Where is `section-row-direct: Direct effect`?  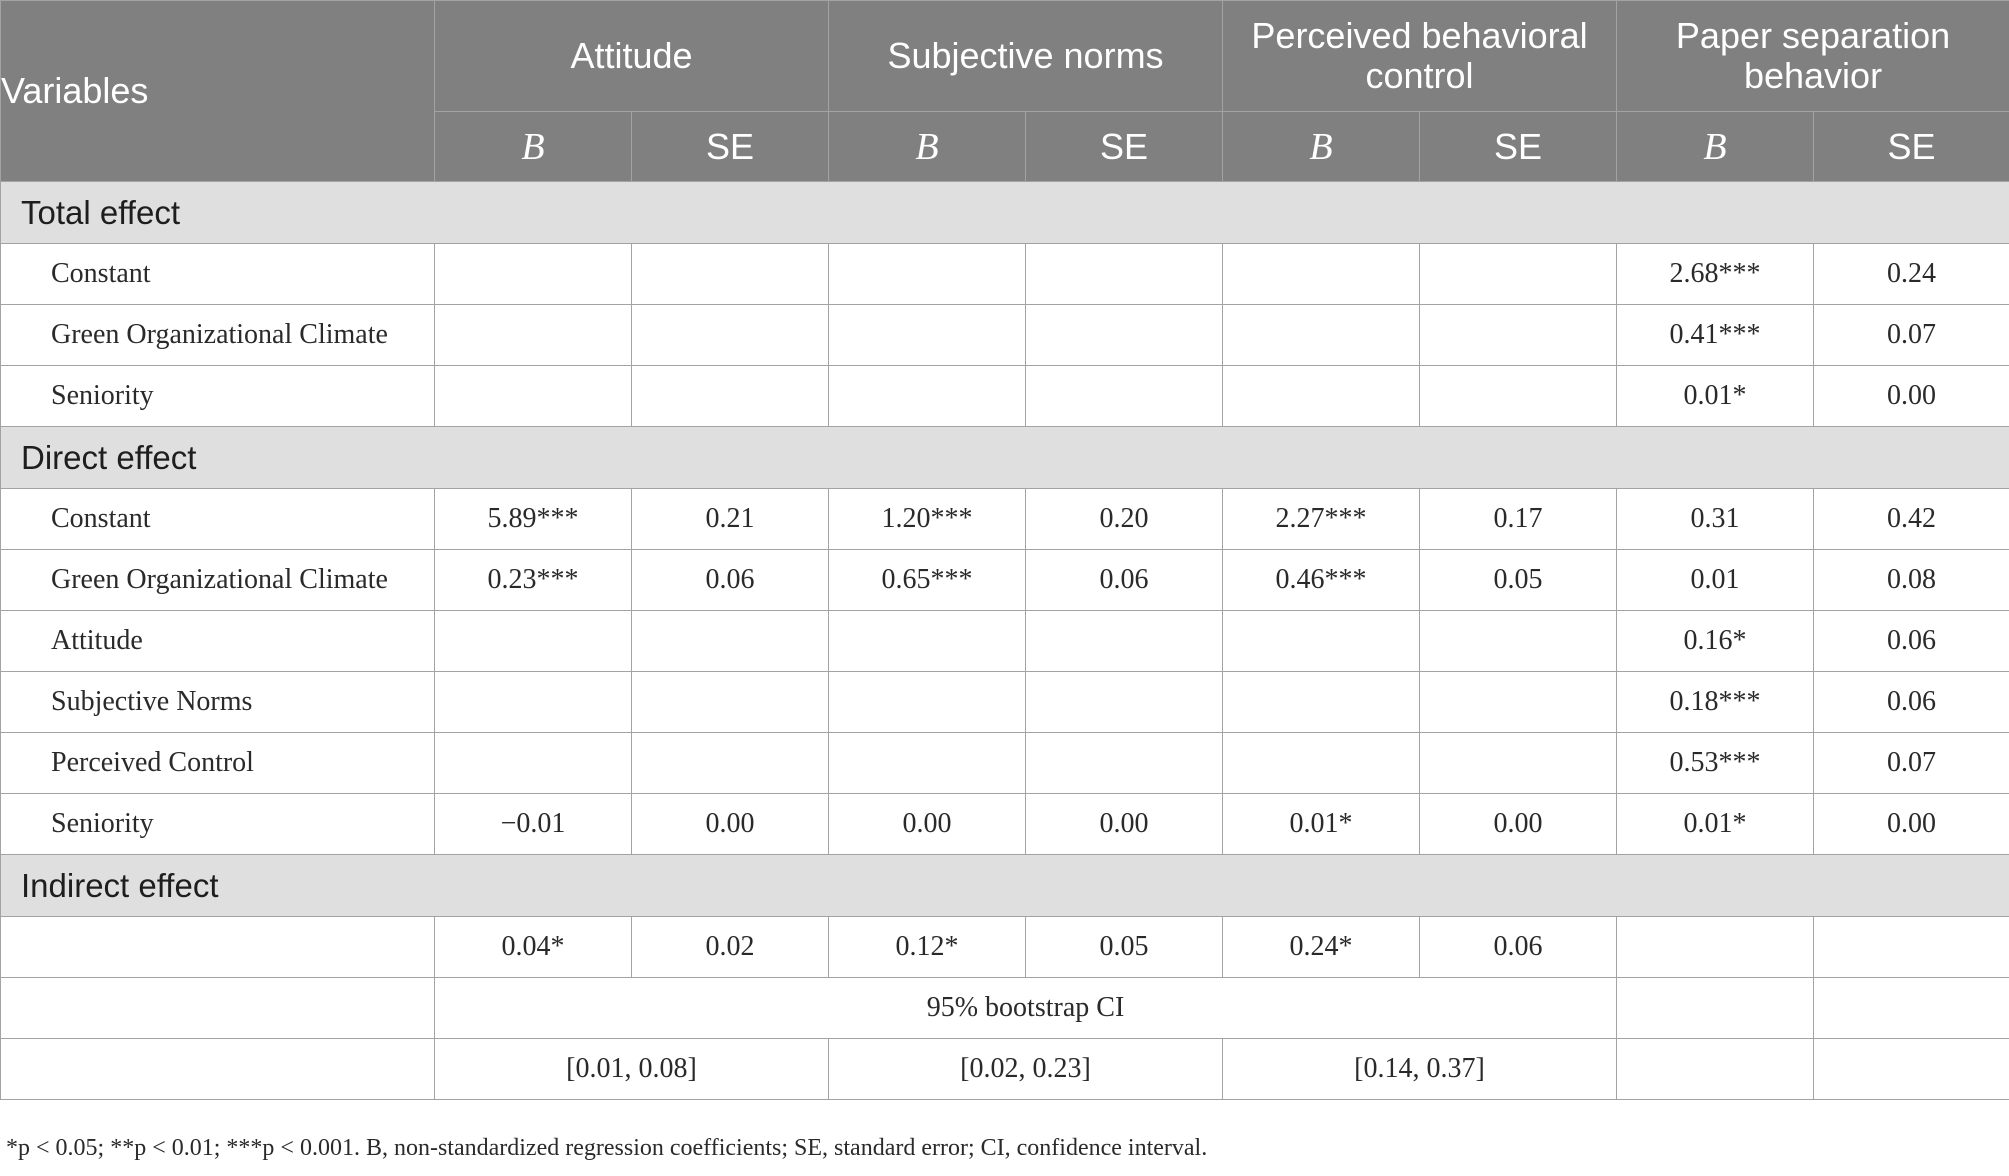 section-row-direct: Direct effect is located at coordinates (1004, 457).